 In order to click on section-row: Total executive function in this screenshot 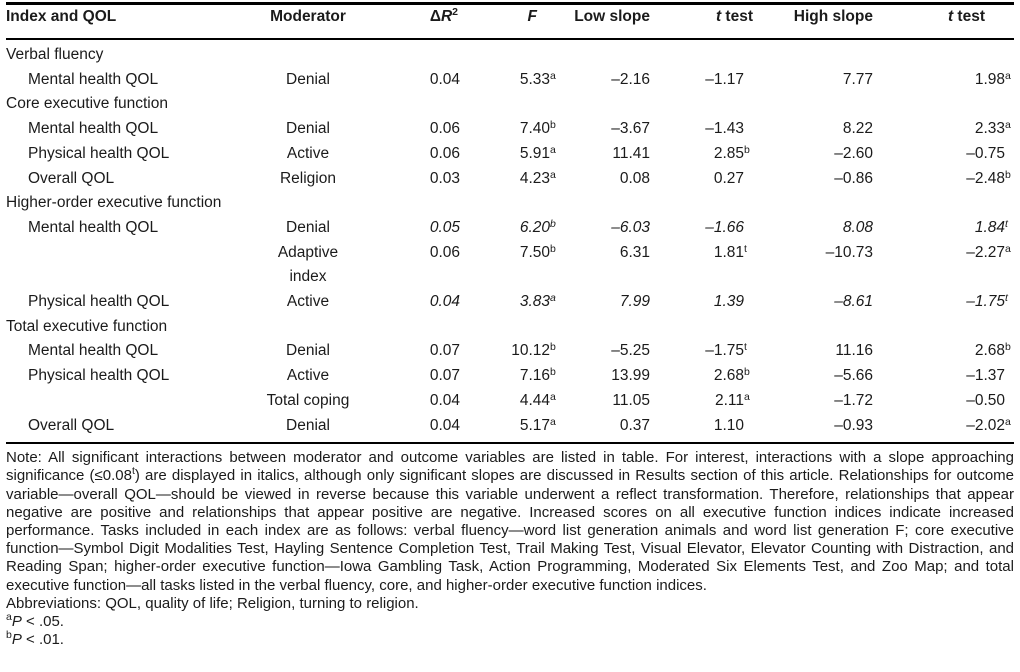, I will do `click(510, 327)`.